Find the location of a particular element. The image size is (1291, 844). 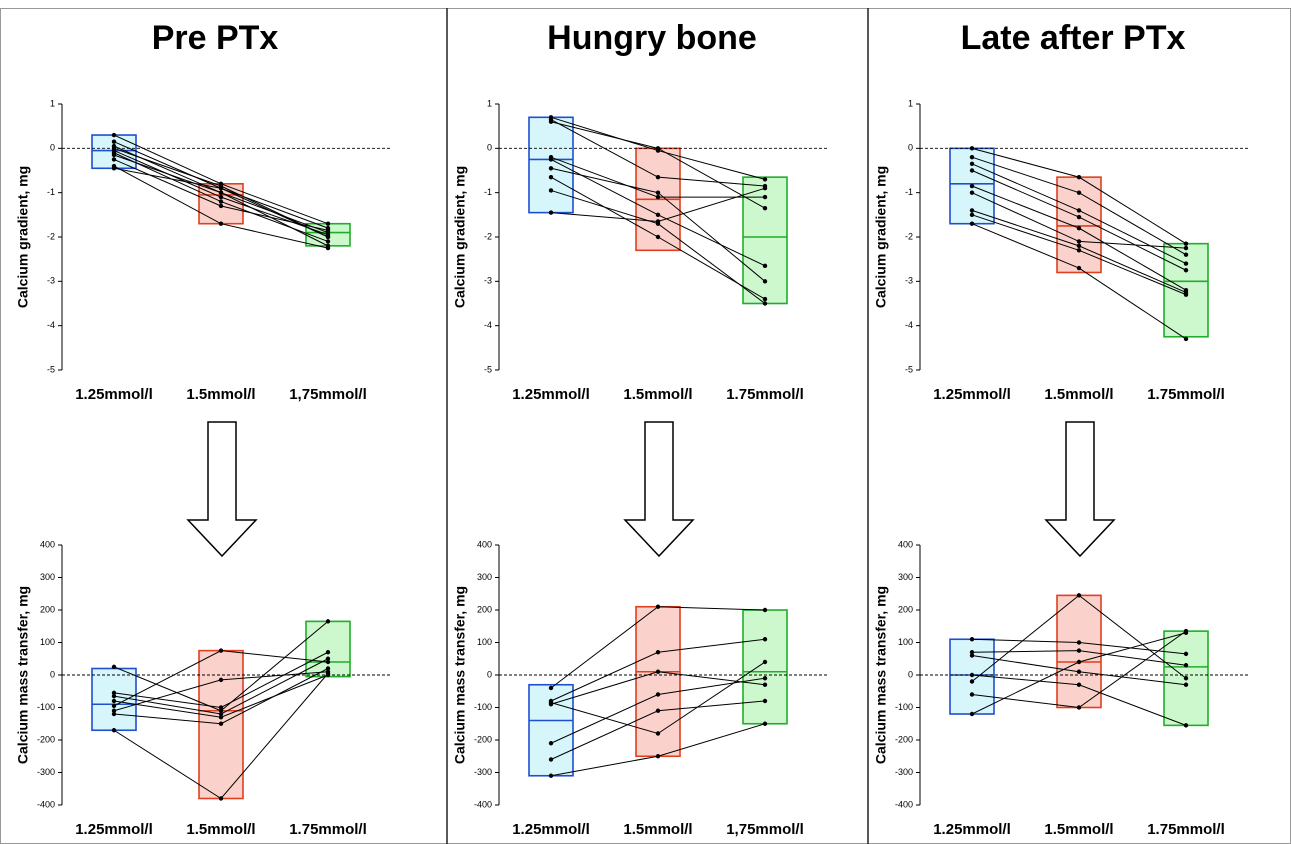

y-tick-label: -300 is located at coordinates (904, 772).